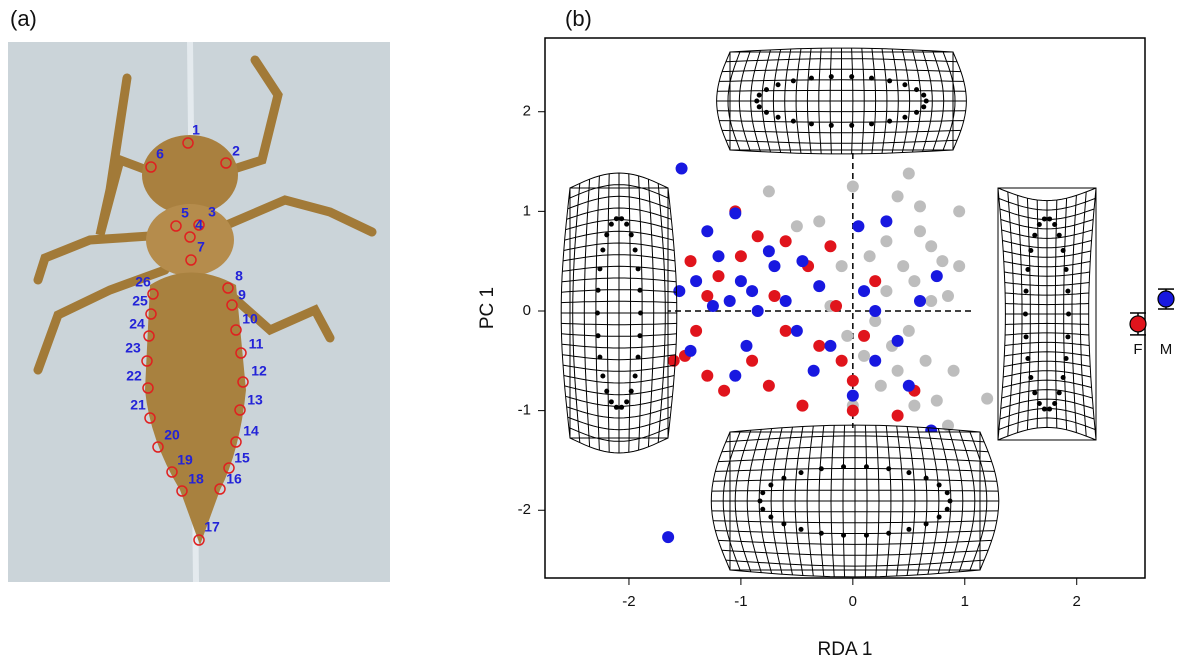  Describe the element at coordinates (251, 431) in the screenshot. I see `landmark-label: 14` at that location.